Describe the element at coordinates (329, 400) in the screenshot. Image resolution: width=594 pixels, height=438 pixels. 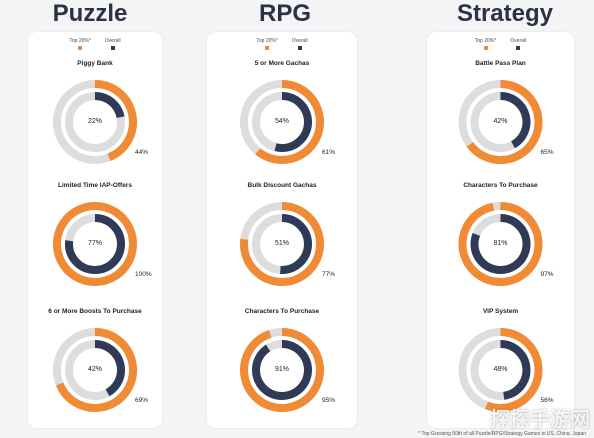
I see `top20-value-label: 95%` at that location.